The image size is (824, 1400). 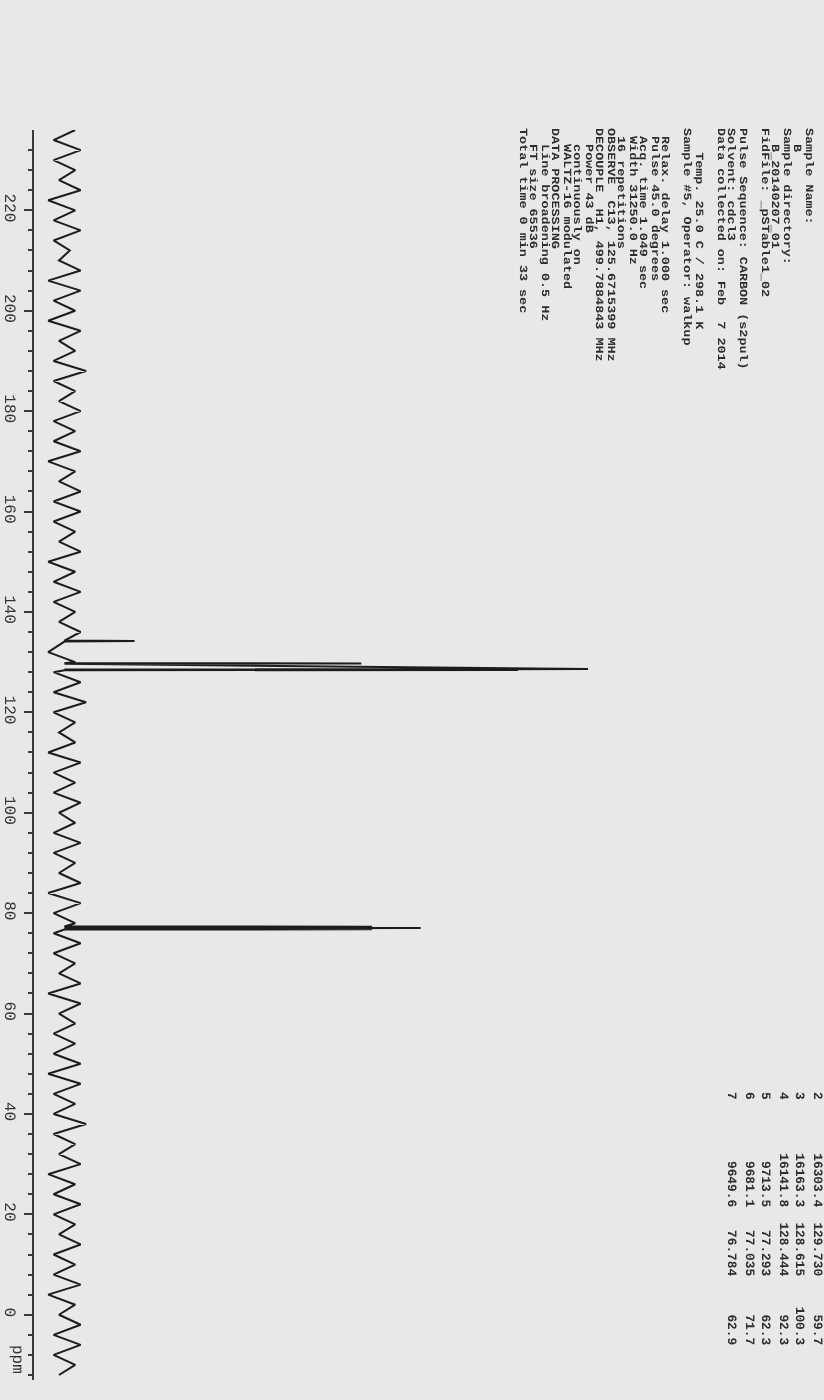 What do you see at coordinates (8, 810) in the screenshot?
I see `y-tick-label: 100` at bounding box center [8, 810].